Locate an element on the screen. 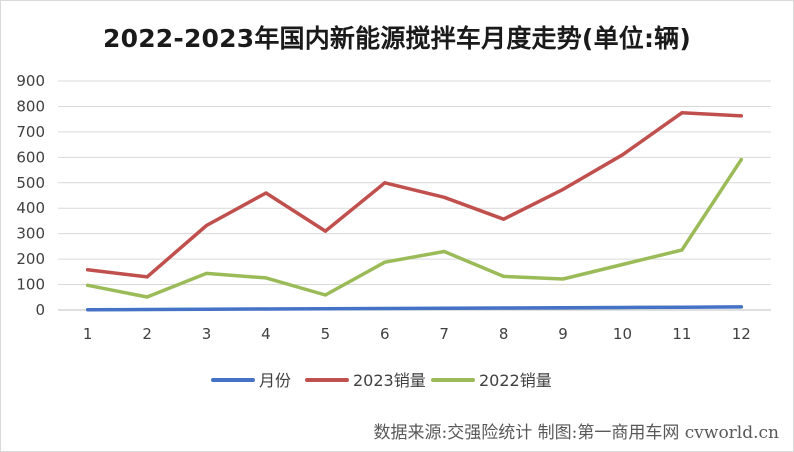 The height and width of the screenshot is (452, 794). x-tick-label: 9 is located at coordinates (563, 334).